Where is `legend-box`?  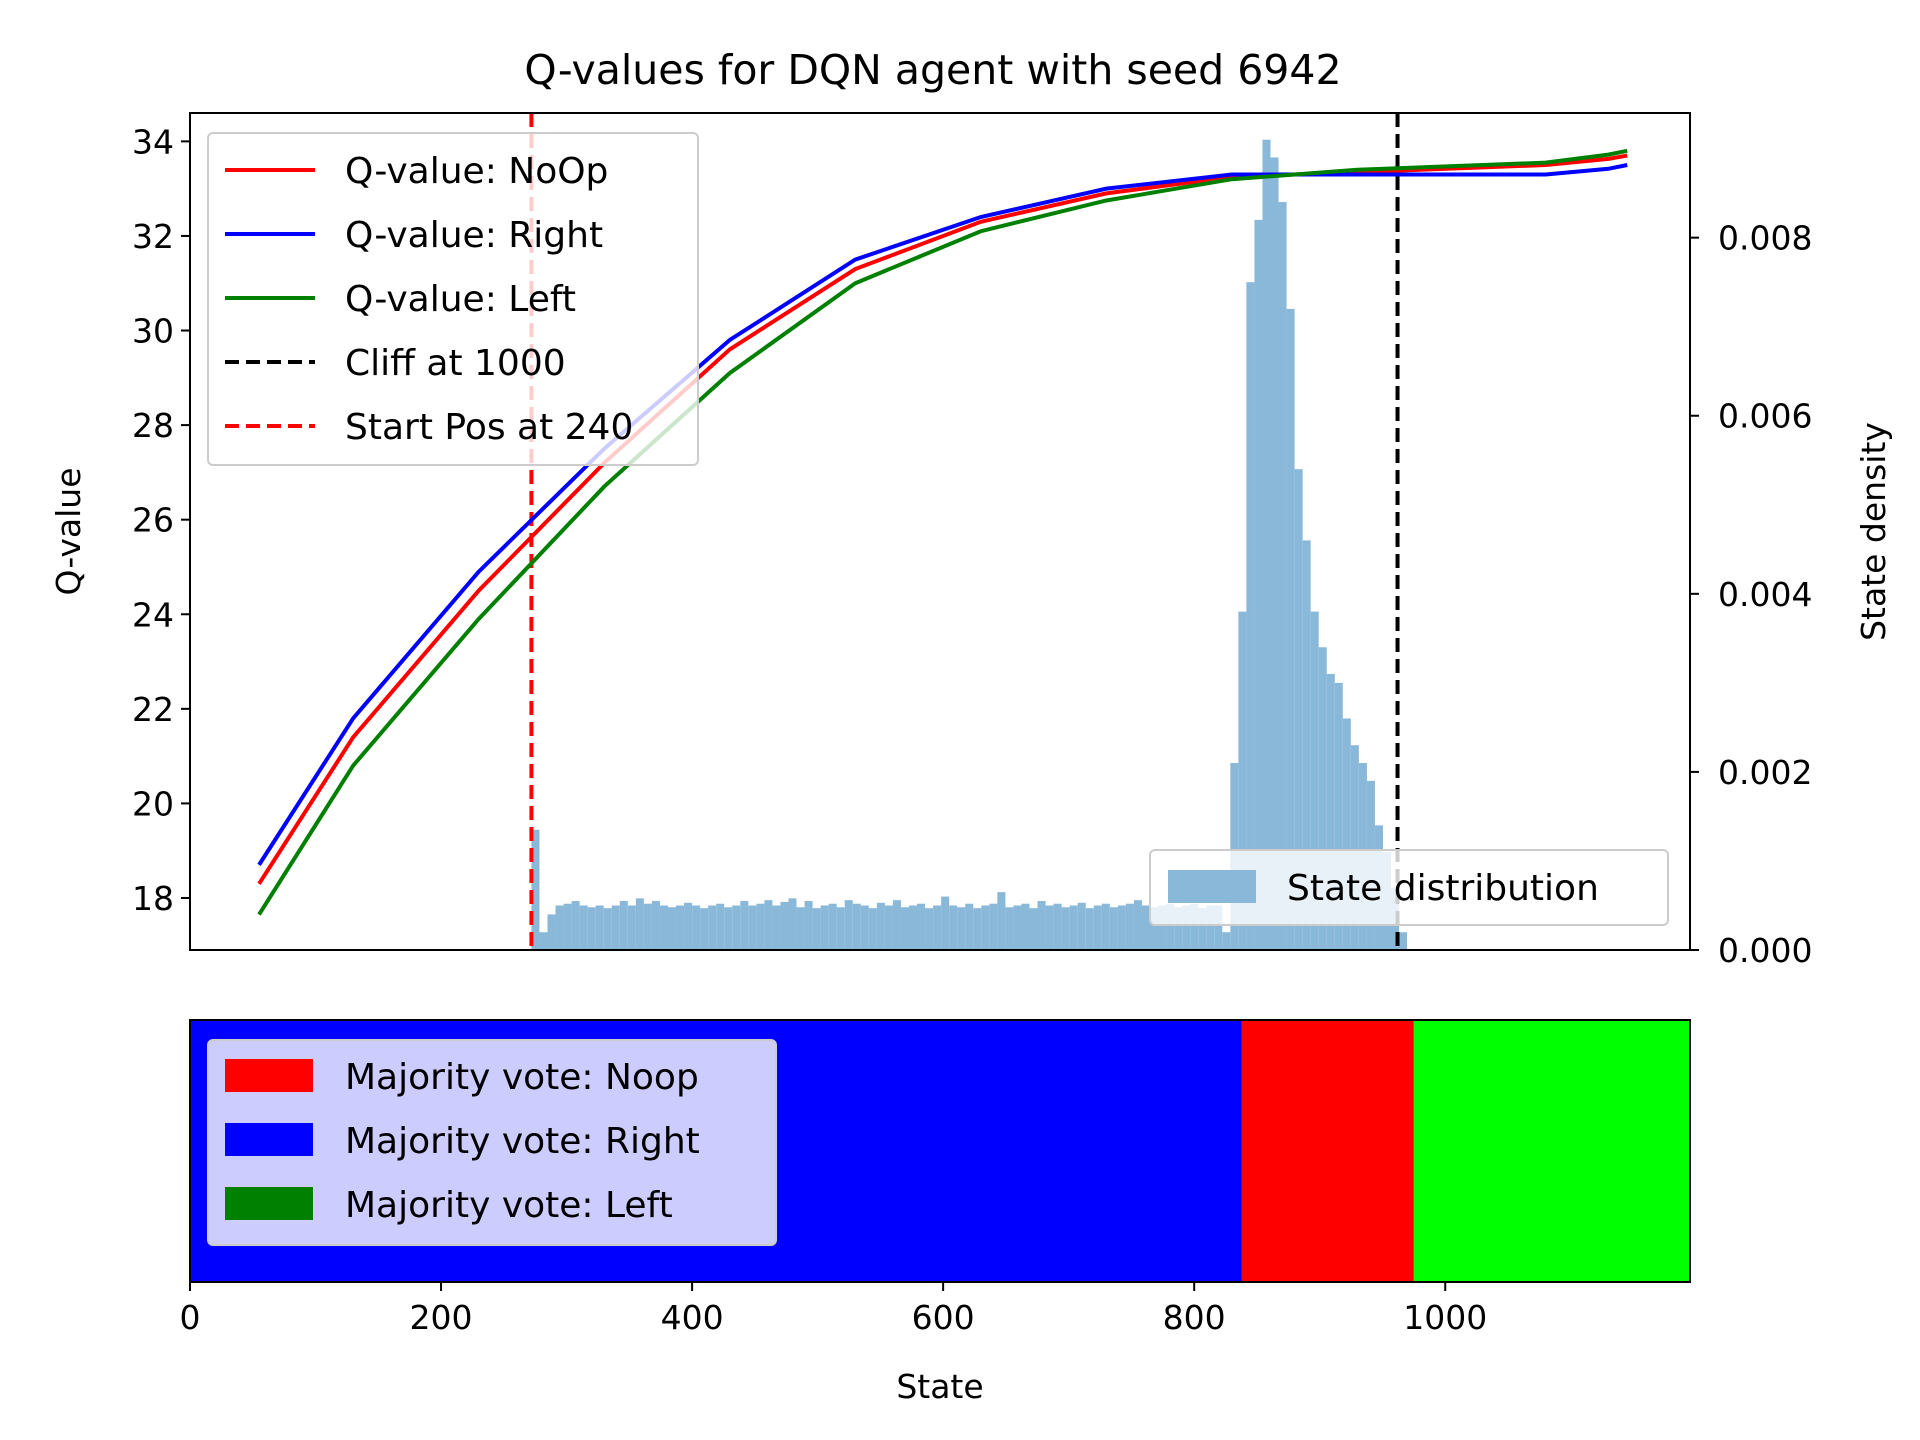
legend-box is located at coordinates (453, 299).